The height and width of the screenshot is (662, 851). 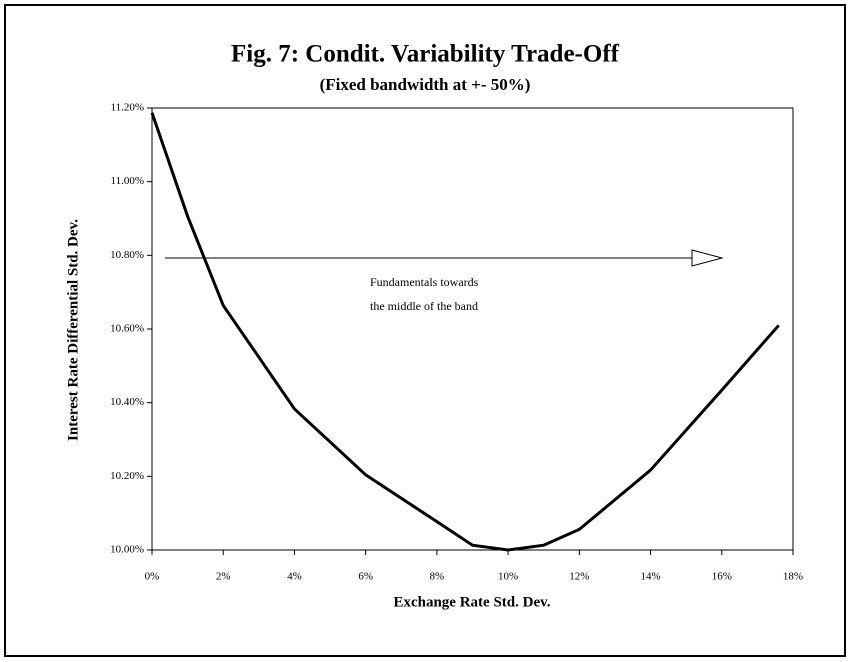 What do you see at coordinates (471, 602) in the screenshot?
I see `x-axis-label: Exchange Rate Std. Dev.` at bounding box center [471, 602].